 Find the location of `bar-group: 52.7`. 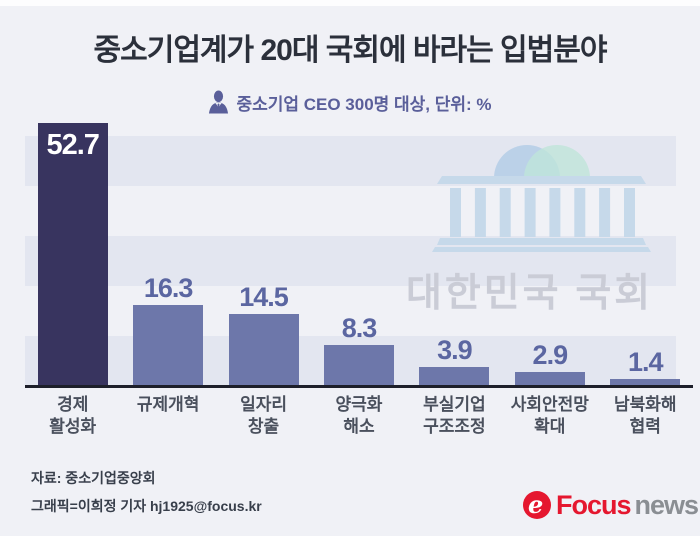

bar-group: 52.7 is located at coordinates (72, 251).